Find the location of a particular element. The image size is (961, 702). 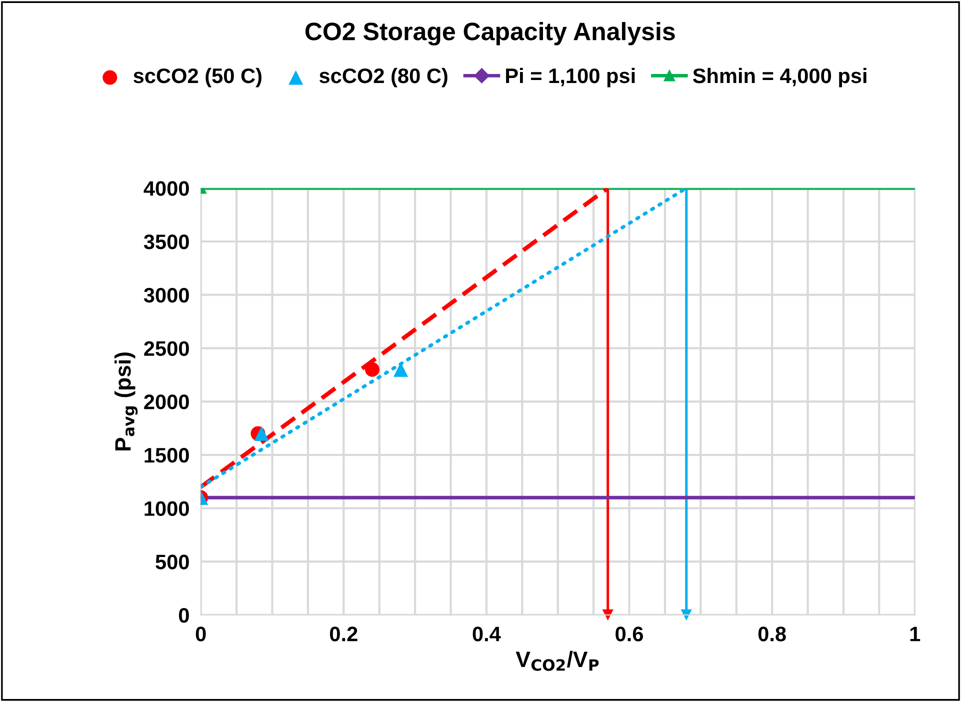

legend-label: scCO2 (80 C) is located at coordinates (383, 78).